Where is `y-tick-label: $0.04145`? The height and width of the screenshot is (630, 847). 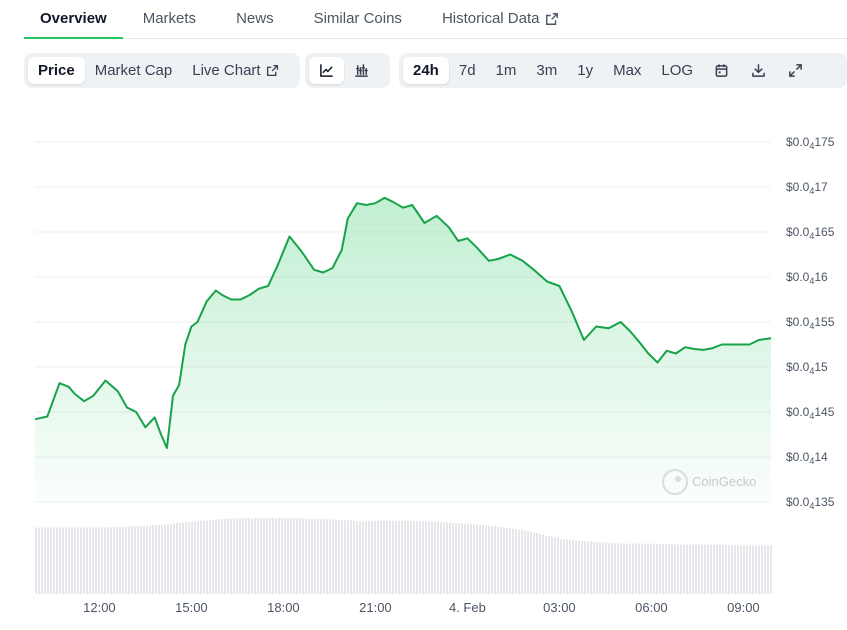 y-tick-label: $0.04145 is located at coordinates (810, 413).